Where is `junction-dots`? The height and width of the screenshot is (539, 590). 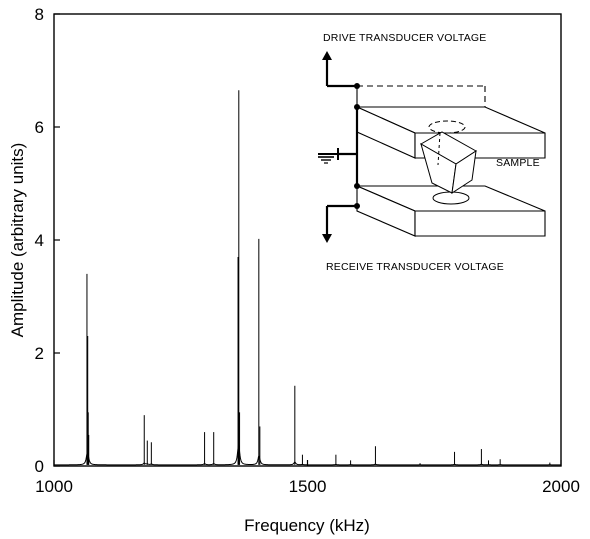
junction-dots is located at coordinates (357, 146).